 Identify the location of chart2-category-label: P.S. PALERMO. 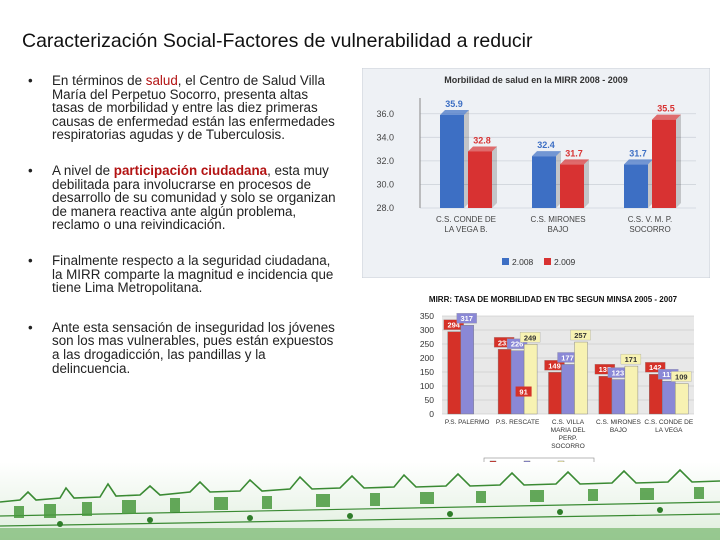
(467, 422).